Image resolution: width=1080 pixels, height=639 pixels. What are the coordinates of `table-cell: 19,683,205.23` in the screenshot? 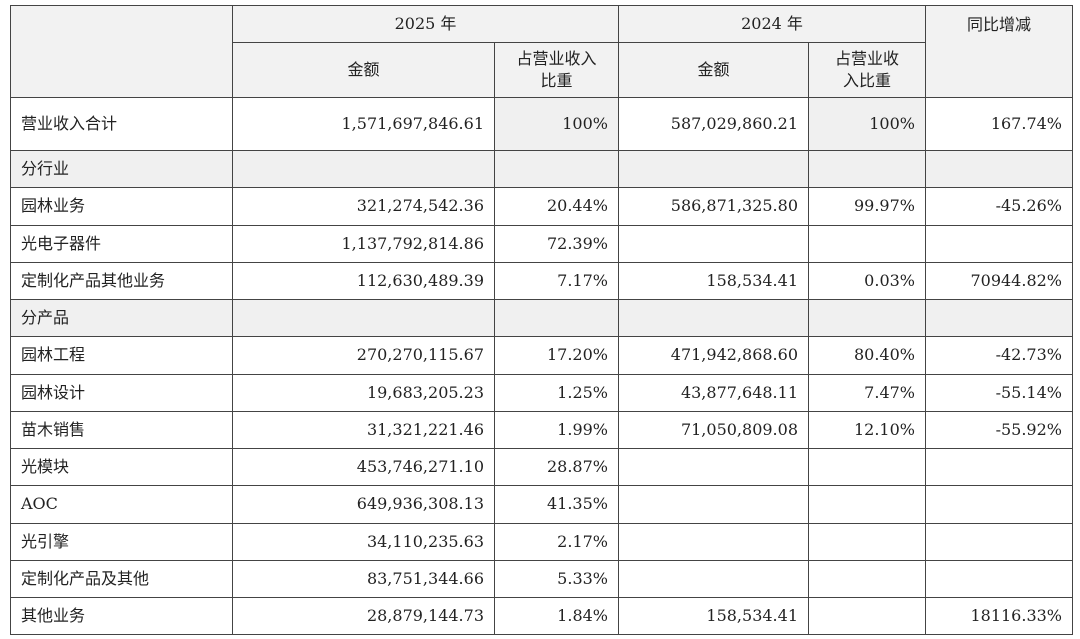 It's located at (363, 392).